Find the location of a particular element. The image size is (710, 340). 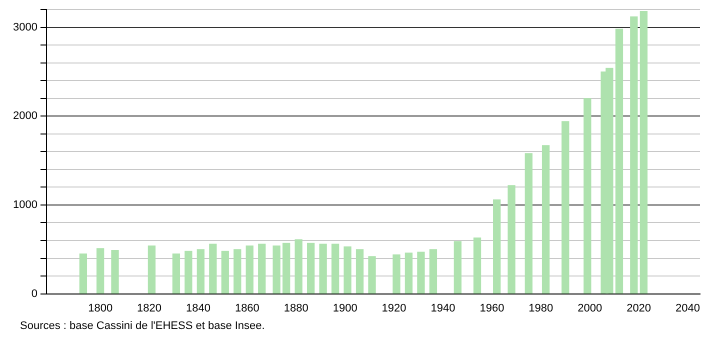

x-tick-label: 2040 is located at coordinates (688, 308).